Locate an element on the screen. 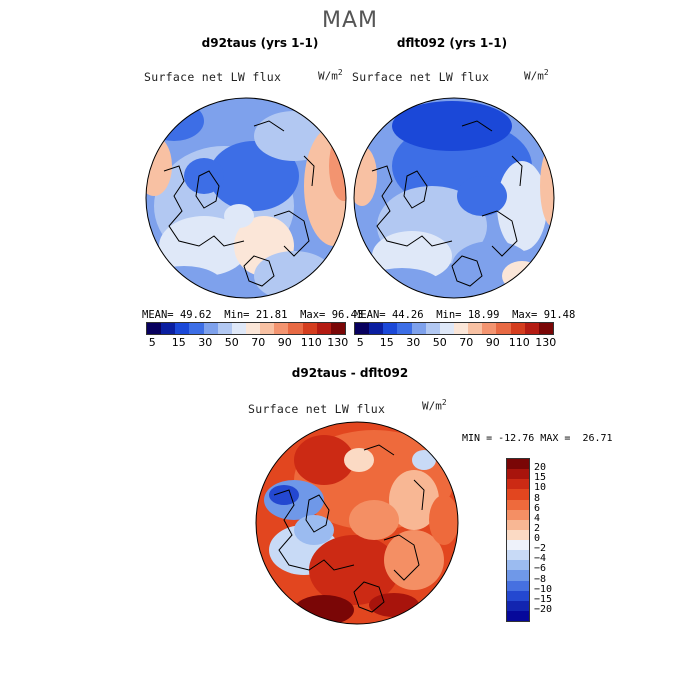 This screenshot has width=700, height=700. left-units-text: W/m is located at coordinates (328, 76).